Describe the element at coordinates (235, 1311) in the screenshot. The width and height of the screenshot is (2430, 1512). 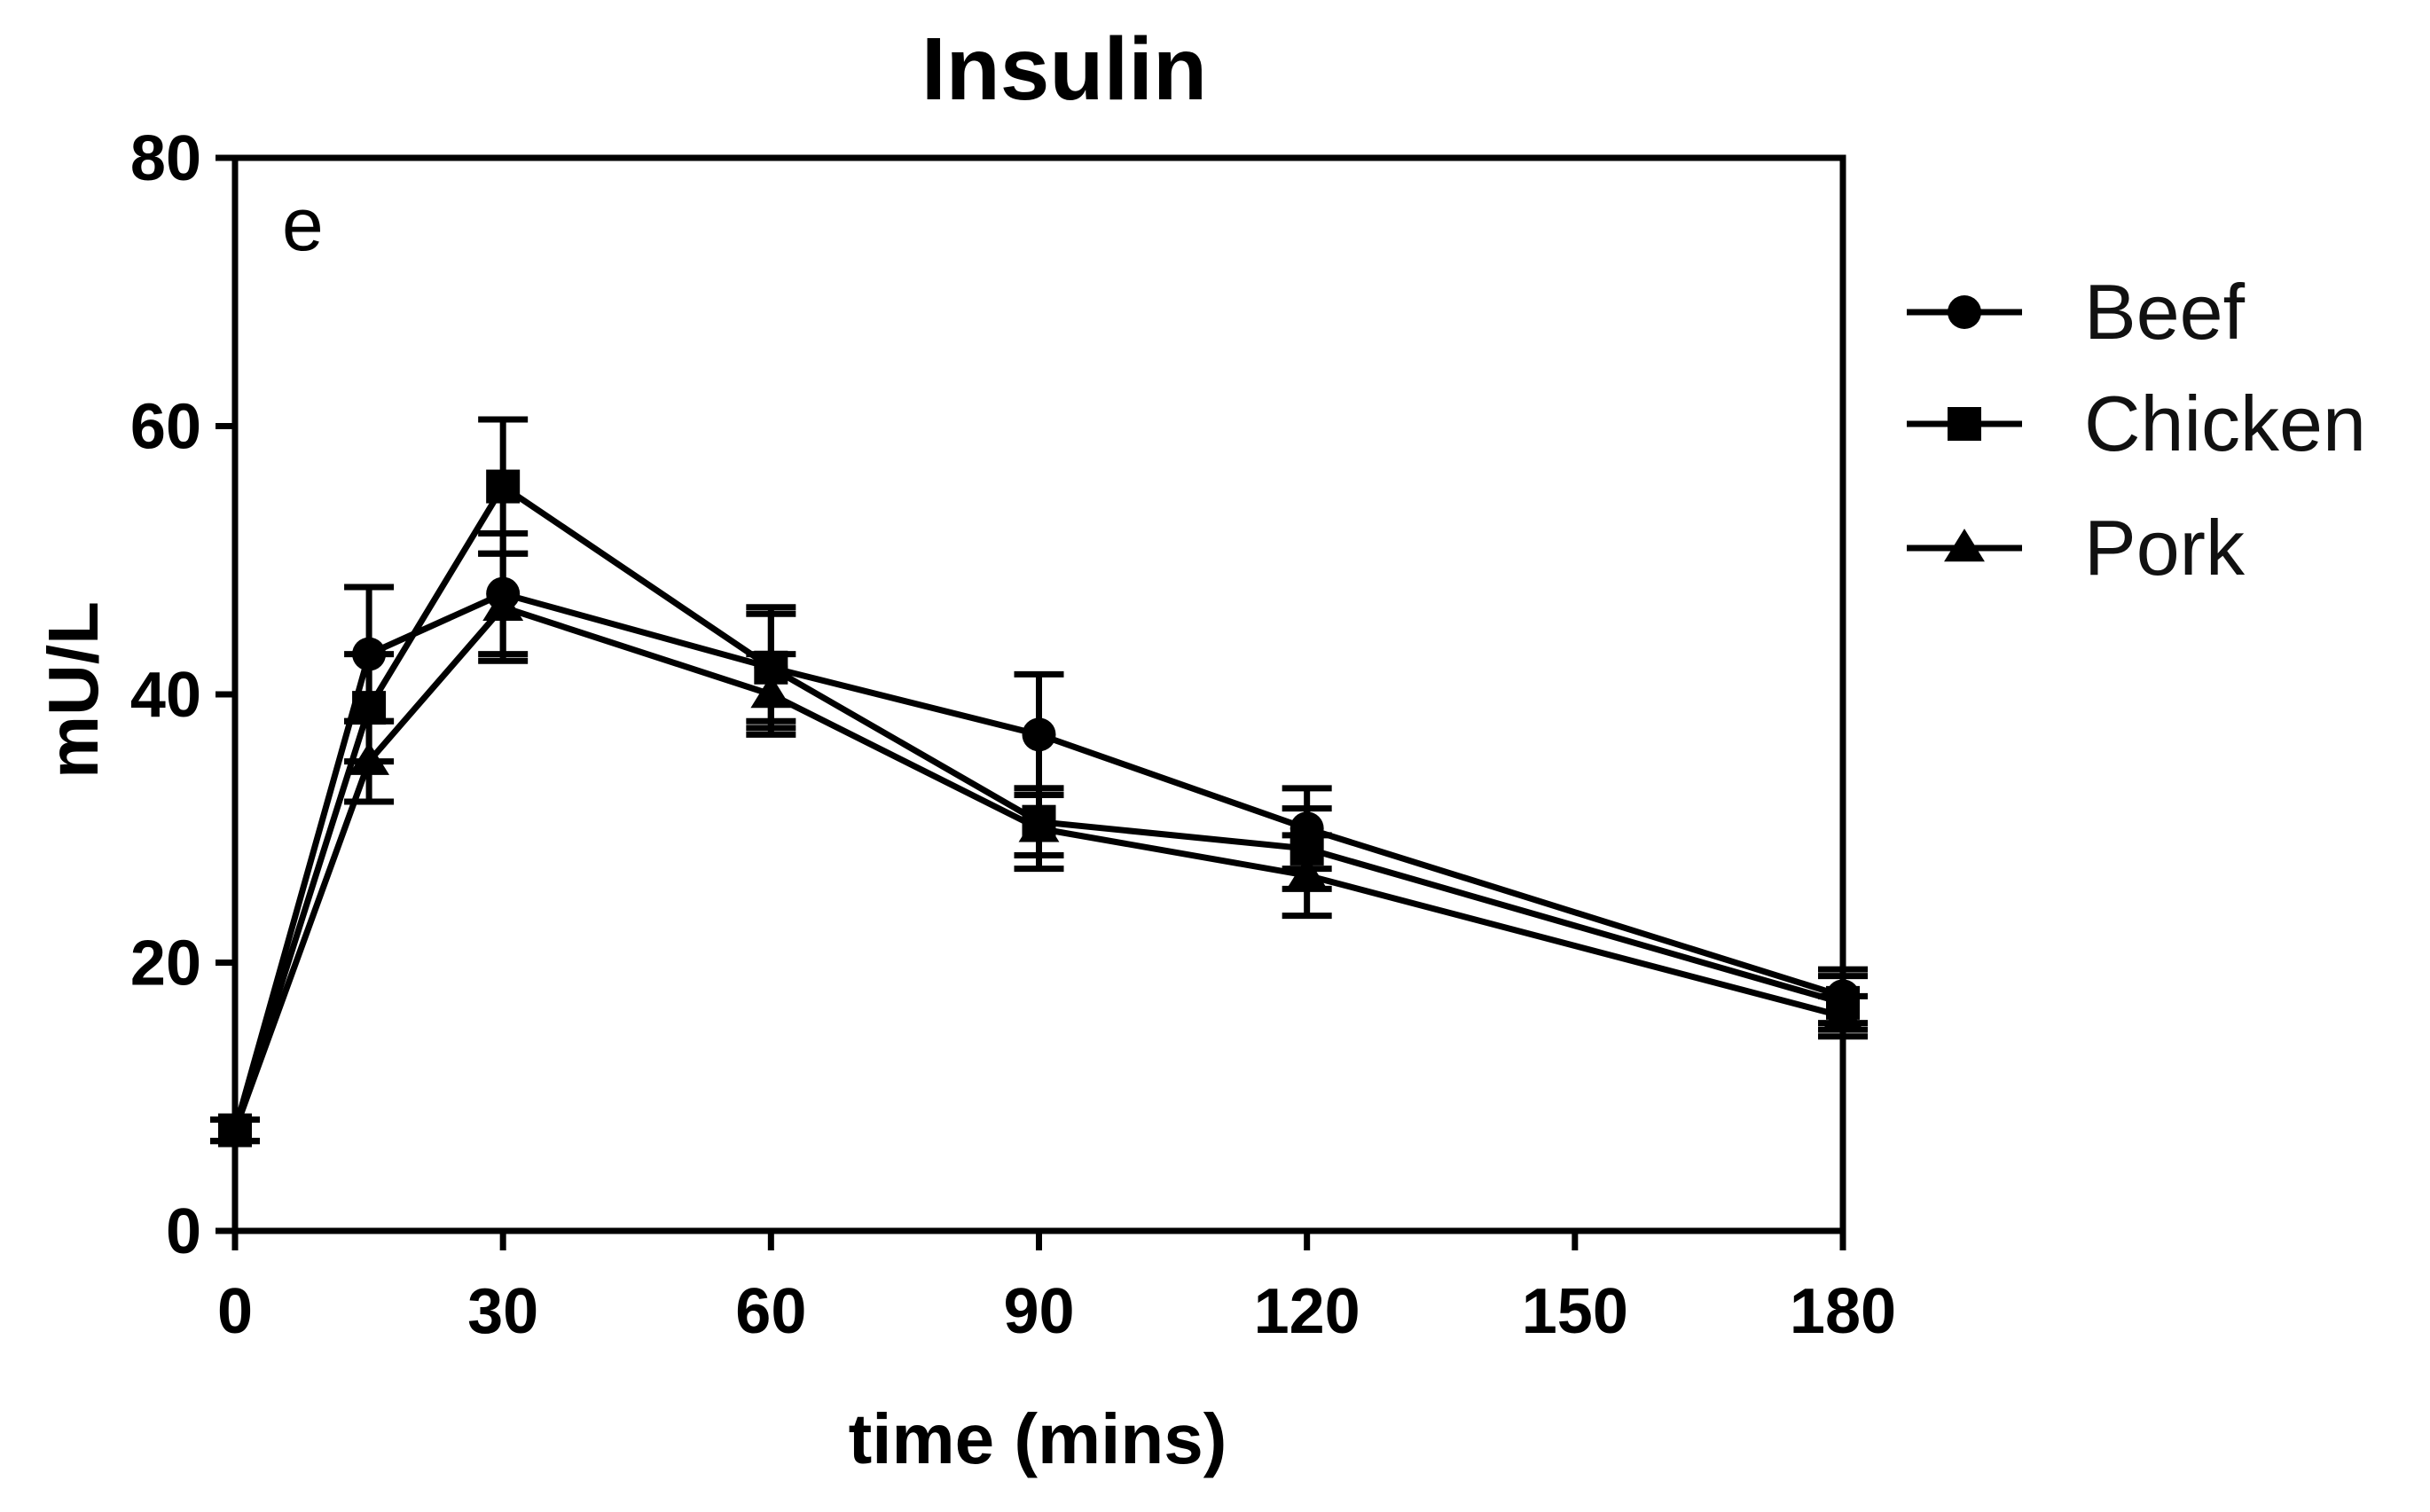
I see `x-tick-label: 0` at that location.